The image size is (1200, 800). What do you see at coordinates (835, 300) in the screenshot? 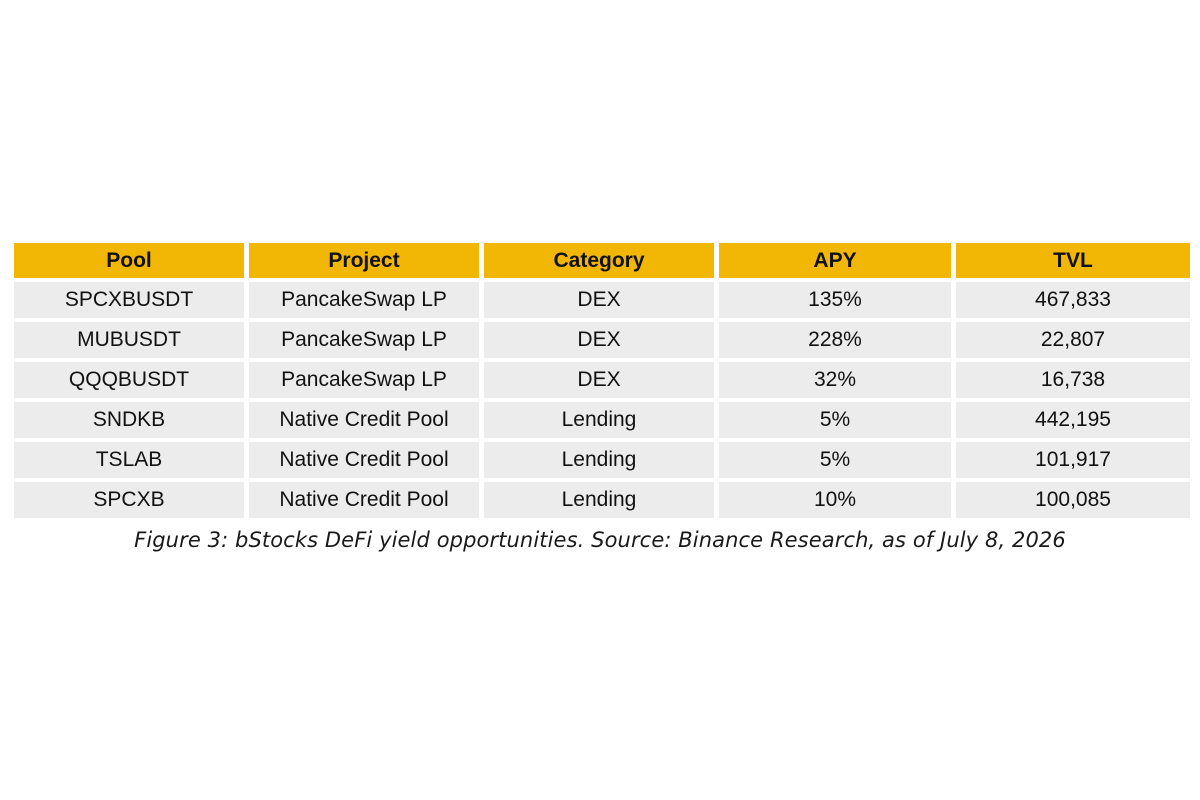
I see `cell-apy: 135%` at bounding box center [835, 300].